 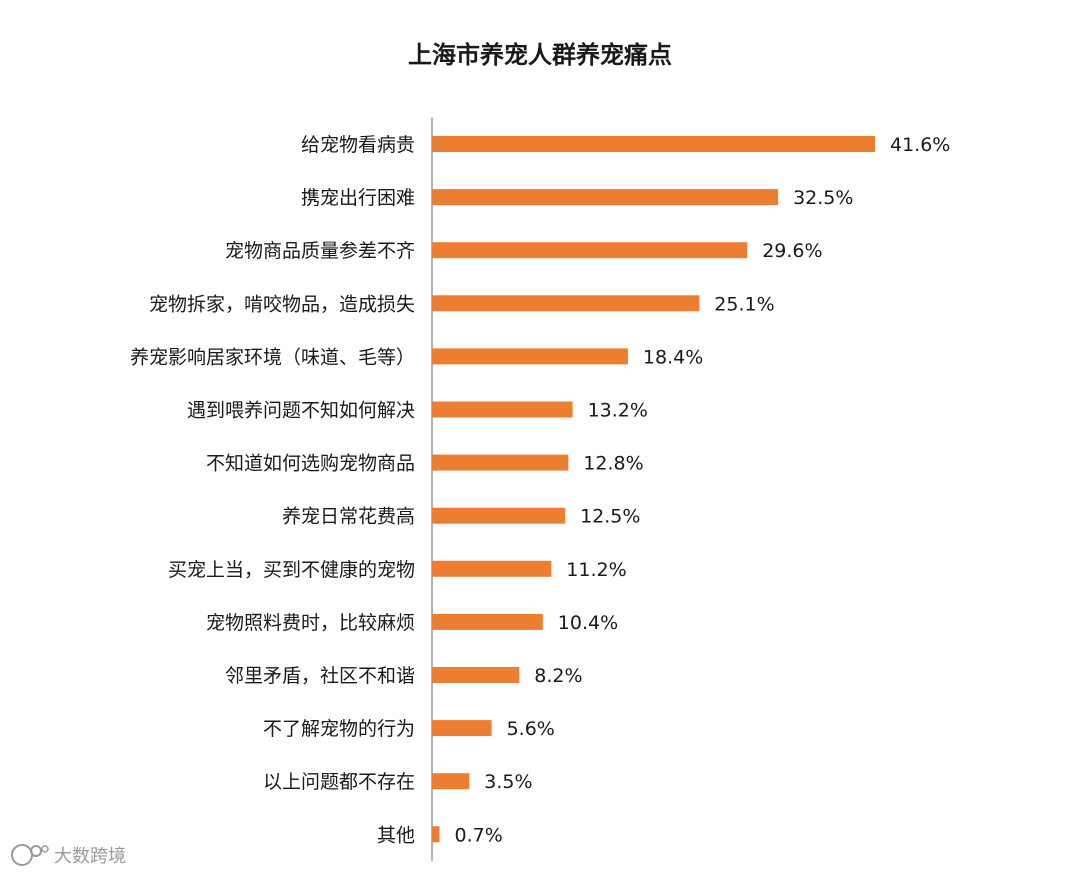 What do you see at coordinates (272, 357) in the screenshot?
I see `category-label: 养宠影响居家环境（味道、毛等）` at bounding box center [272, 357].